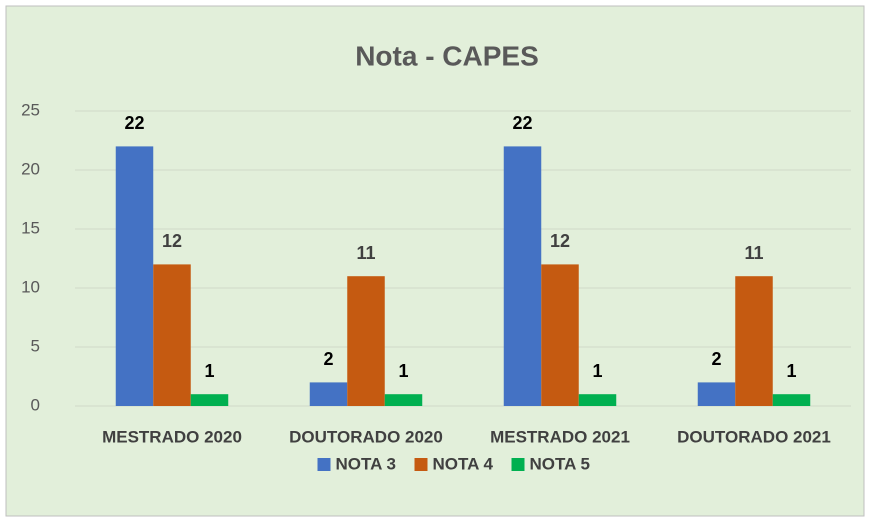 The width and height of the screenshot is (871, 522). Describe the element at coordinates (754, 436) in the screenshot. I see `x-tick-label: DOUTORADO 2021` at that location.